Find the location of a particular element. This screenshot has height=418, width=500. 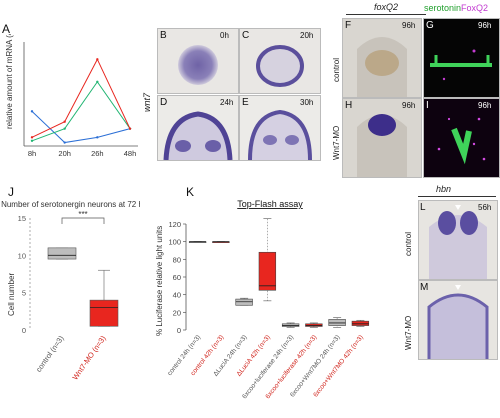

wnt7-gene-label: wnt7 is located at coordinates (147, 102).